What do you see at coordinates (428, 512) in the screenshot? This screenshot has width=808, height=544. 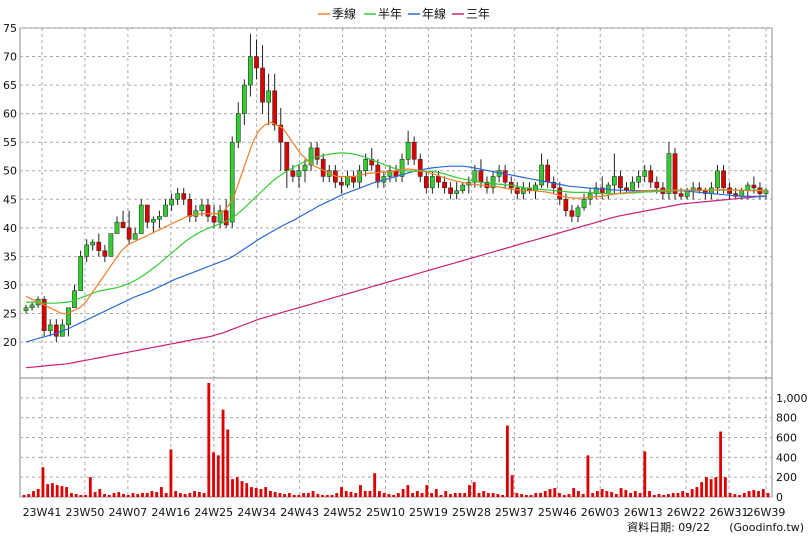 I see `x-tick-label: 25W19` at bounding box center [428, 512].